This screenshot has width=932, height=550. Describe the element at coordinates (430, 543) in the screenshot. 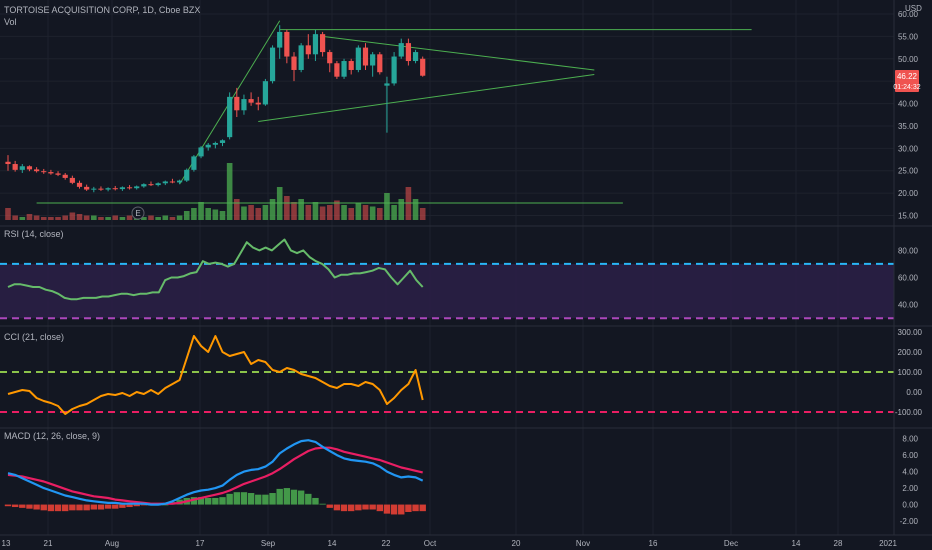

I see `time-tick-label: Oct` at that location.